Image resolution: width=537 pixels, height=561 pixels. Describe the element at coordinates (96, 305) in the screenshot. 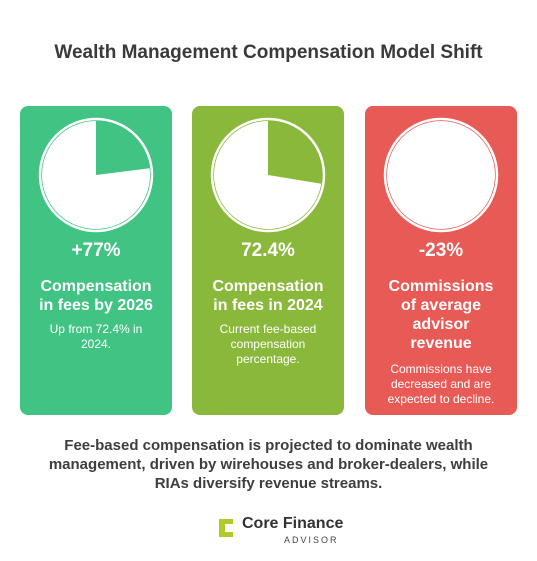

I see `stat-heading-line: in fees by 2026` at that location.